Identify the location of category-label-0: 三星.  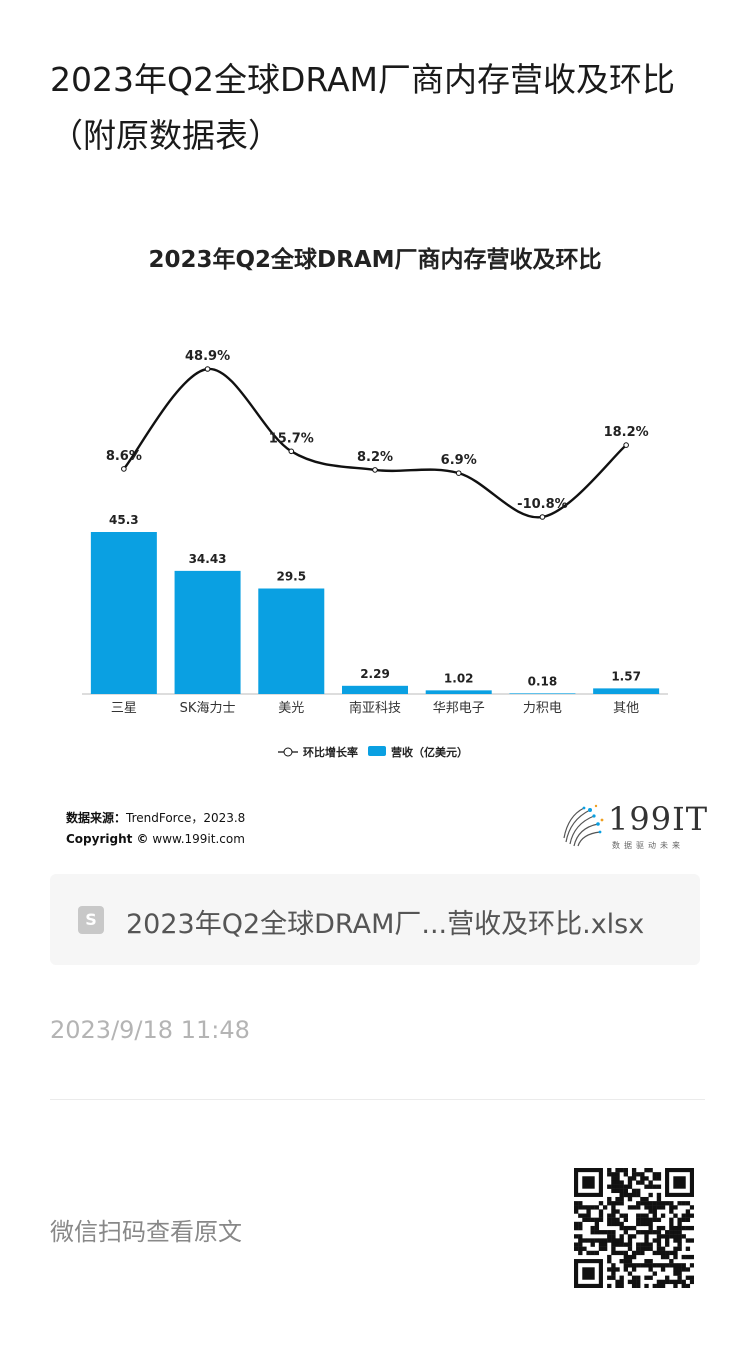
(124, 708).